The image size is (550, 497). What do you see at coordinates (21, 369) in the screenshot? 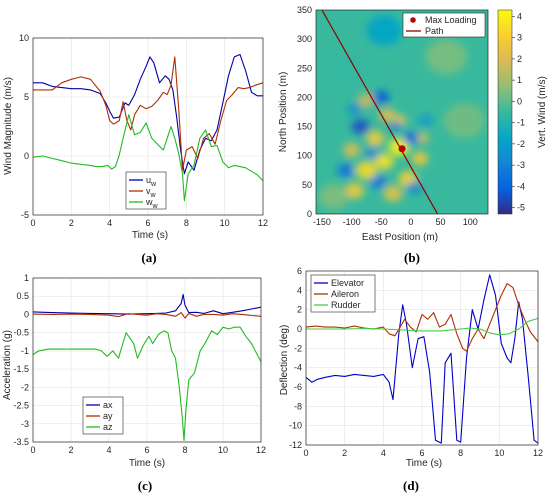
I see `y-tick-label: -1.5` at bounding box center [21, 369].